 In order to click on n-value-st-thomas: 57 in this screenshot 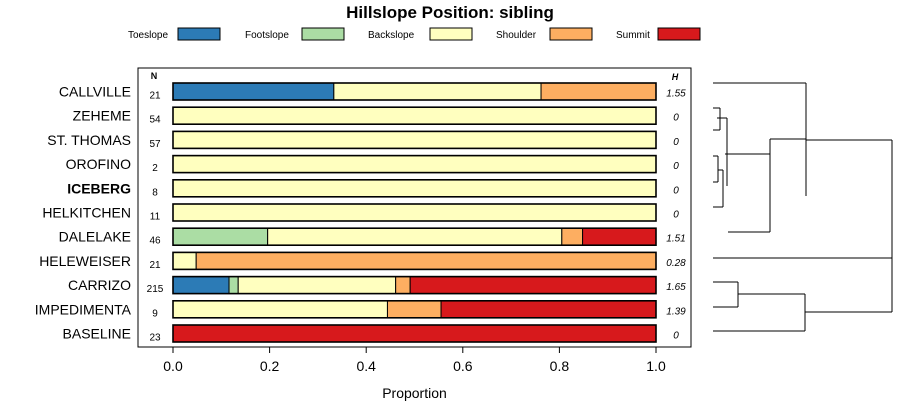, I will do `click(155, 144)`.